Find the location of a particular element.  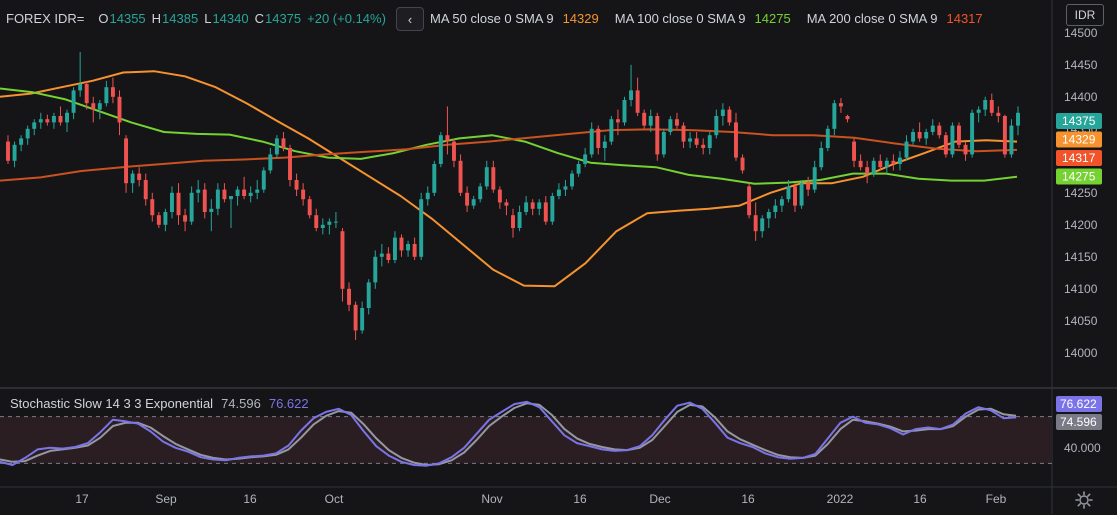

time-tick-label: Feb is located at coordinates (996, 499).